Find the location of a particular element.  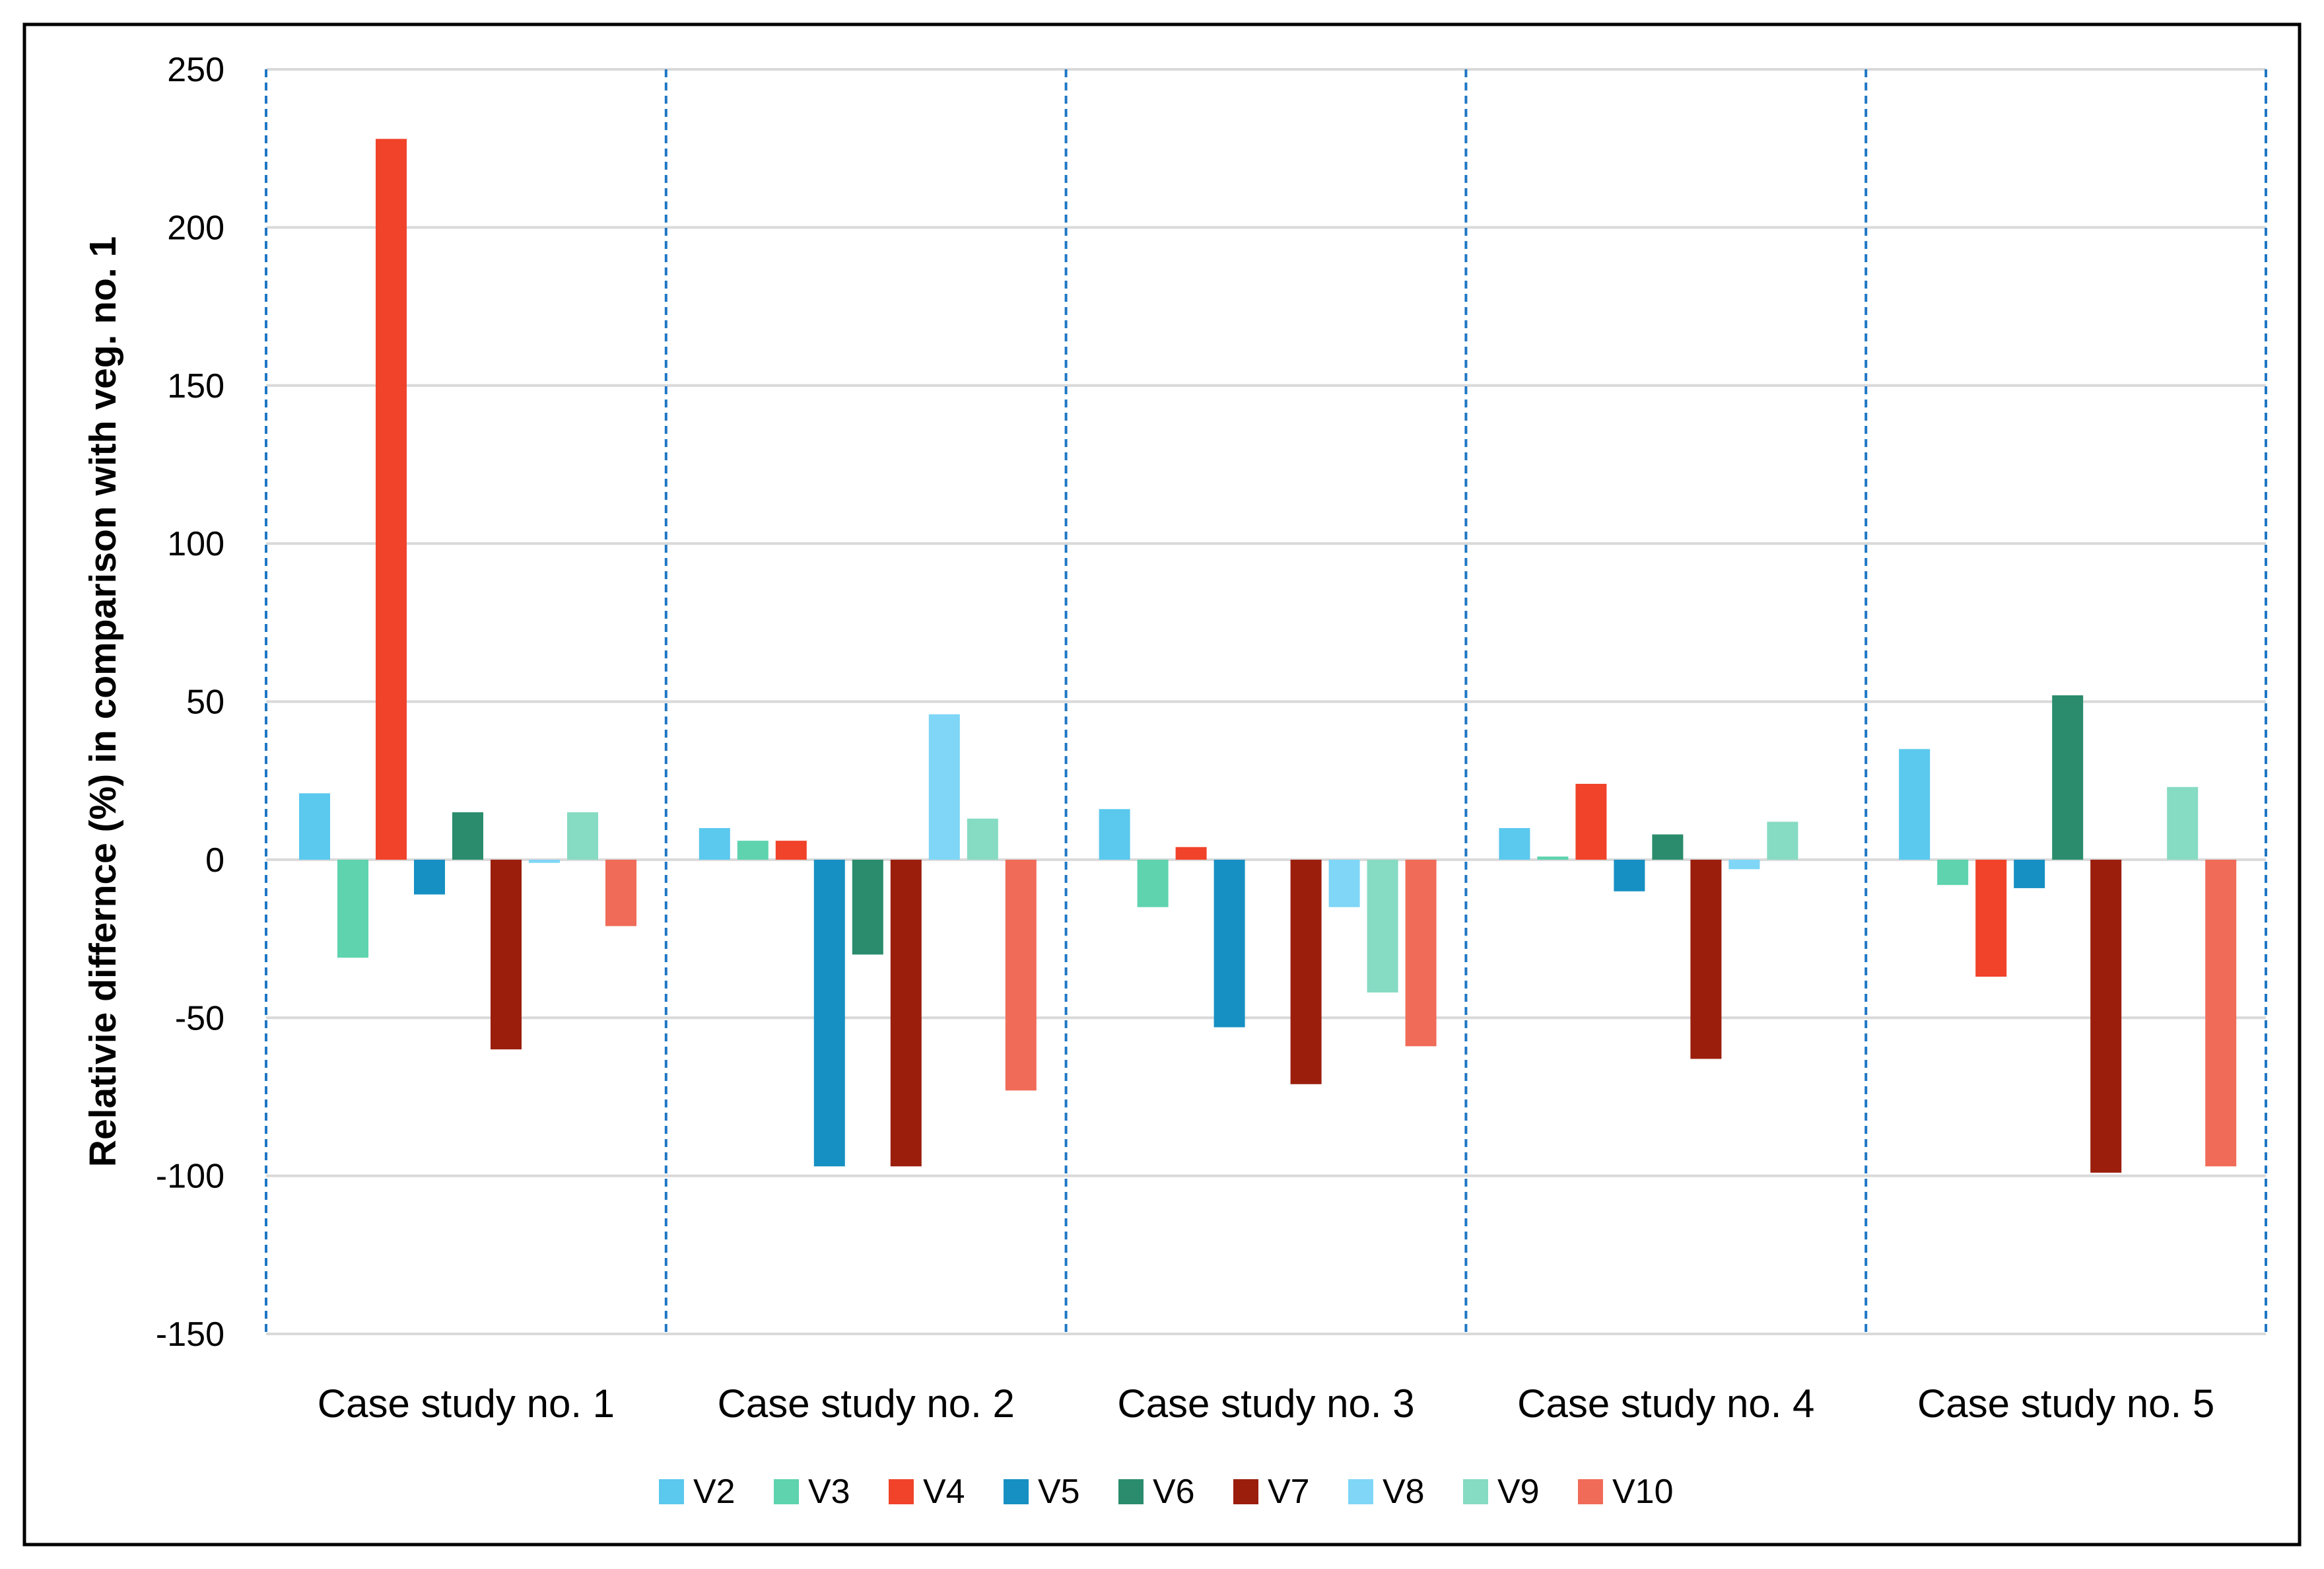

x-category-label: Case study no. 2 is located at coordinates (867, 1403).